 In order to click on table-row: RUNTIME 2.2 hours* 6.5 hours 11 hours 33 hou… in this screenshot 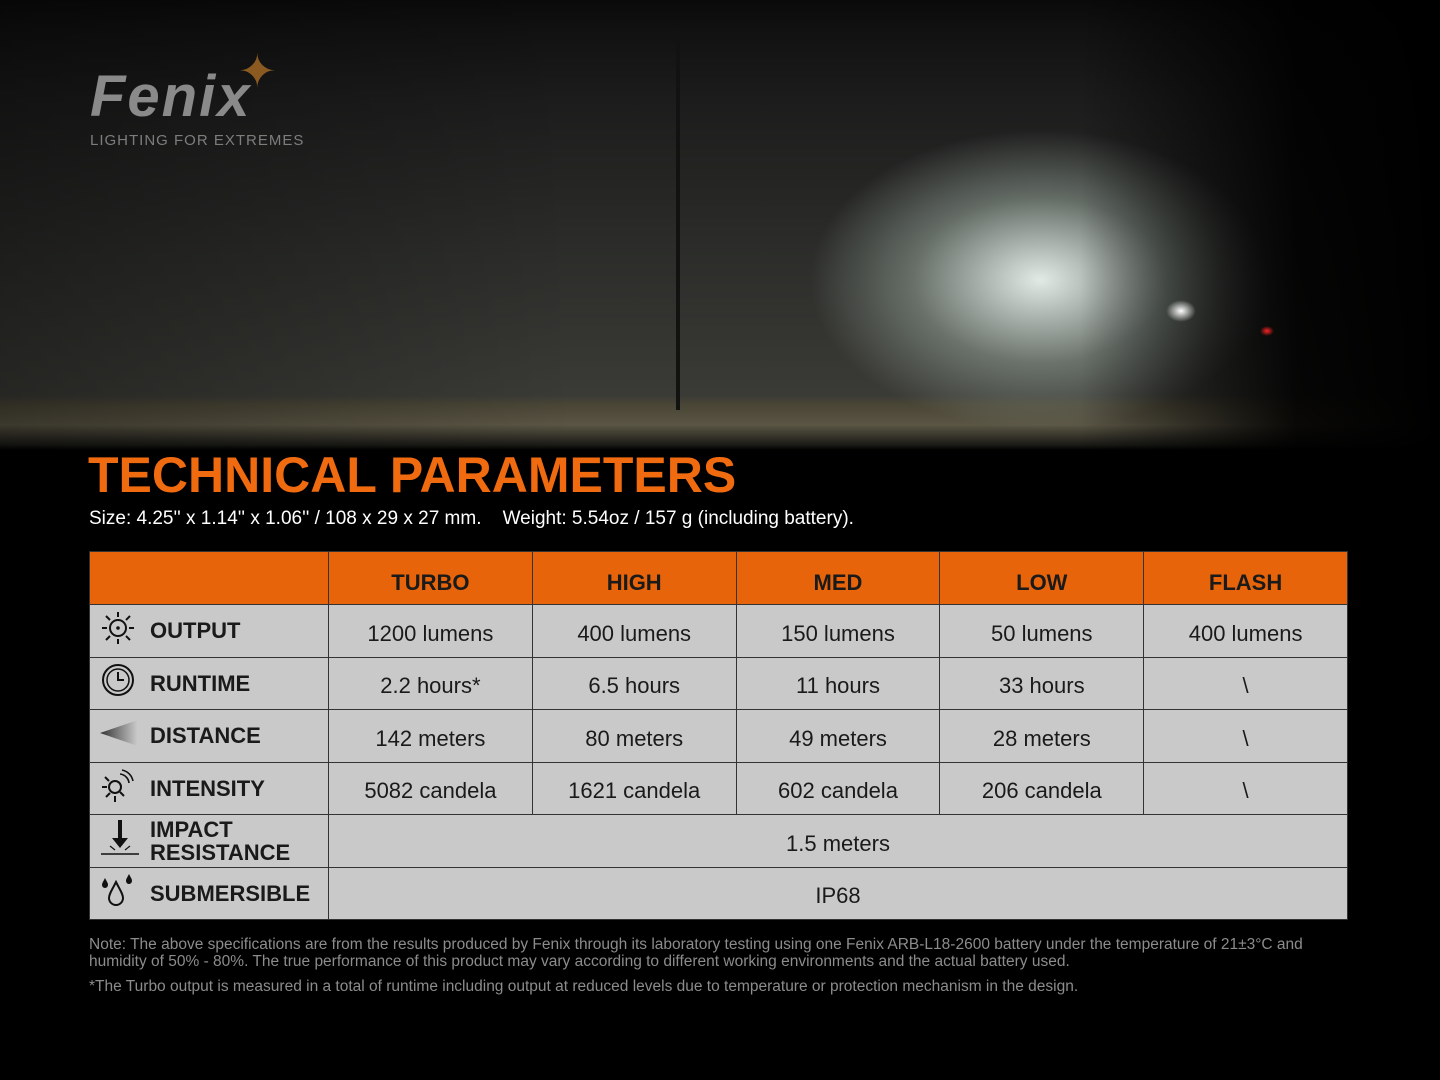, I will do `click(718, 683)`.